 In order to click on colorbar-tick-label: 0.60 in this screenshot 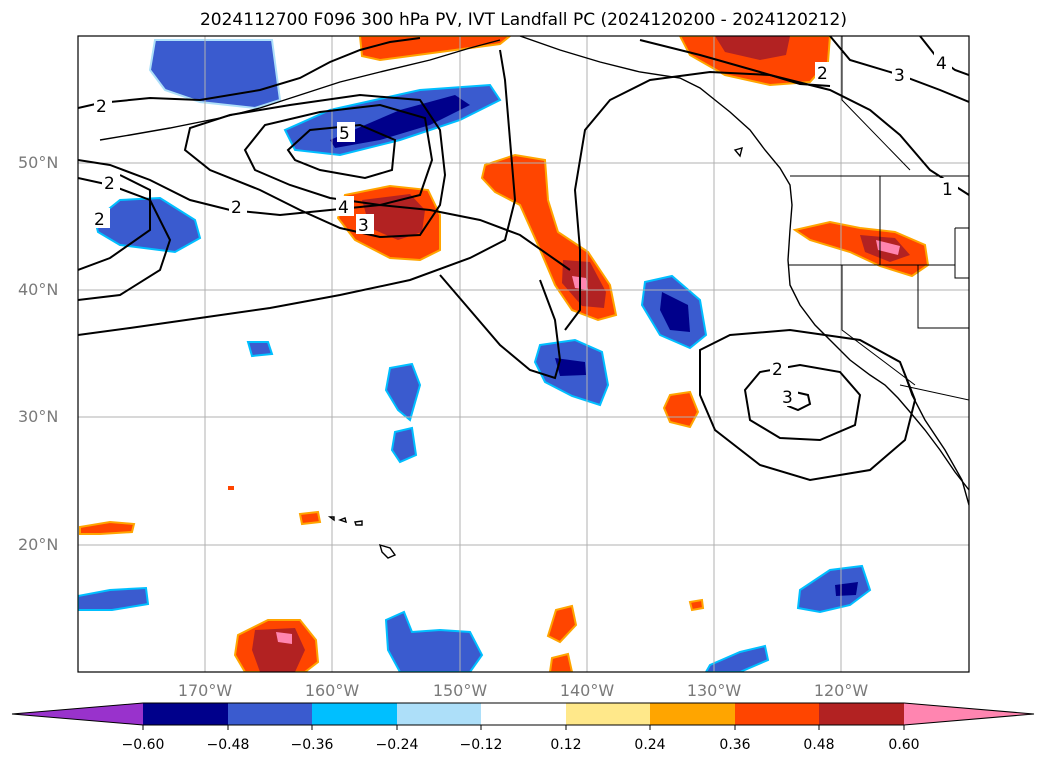, I will do `click(904, 745)`.